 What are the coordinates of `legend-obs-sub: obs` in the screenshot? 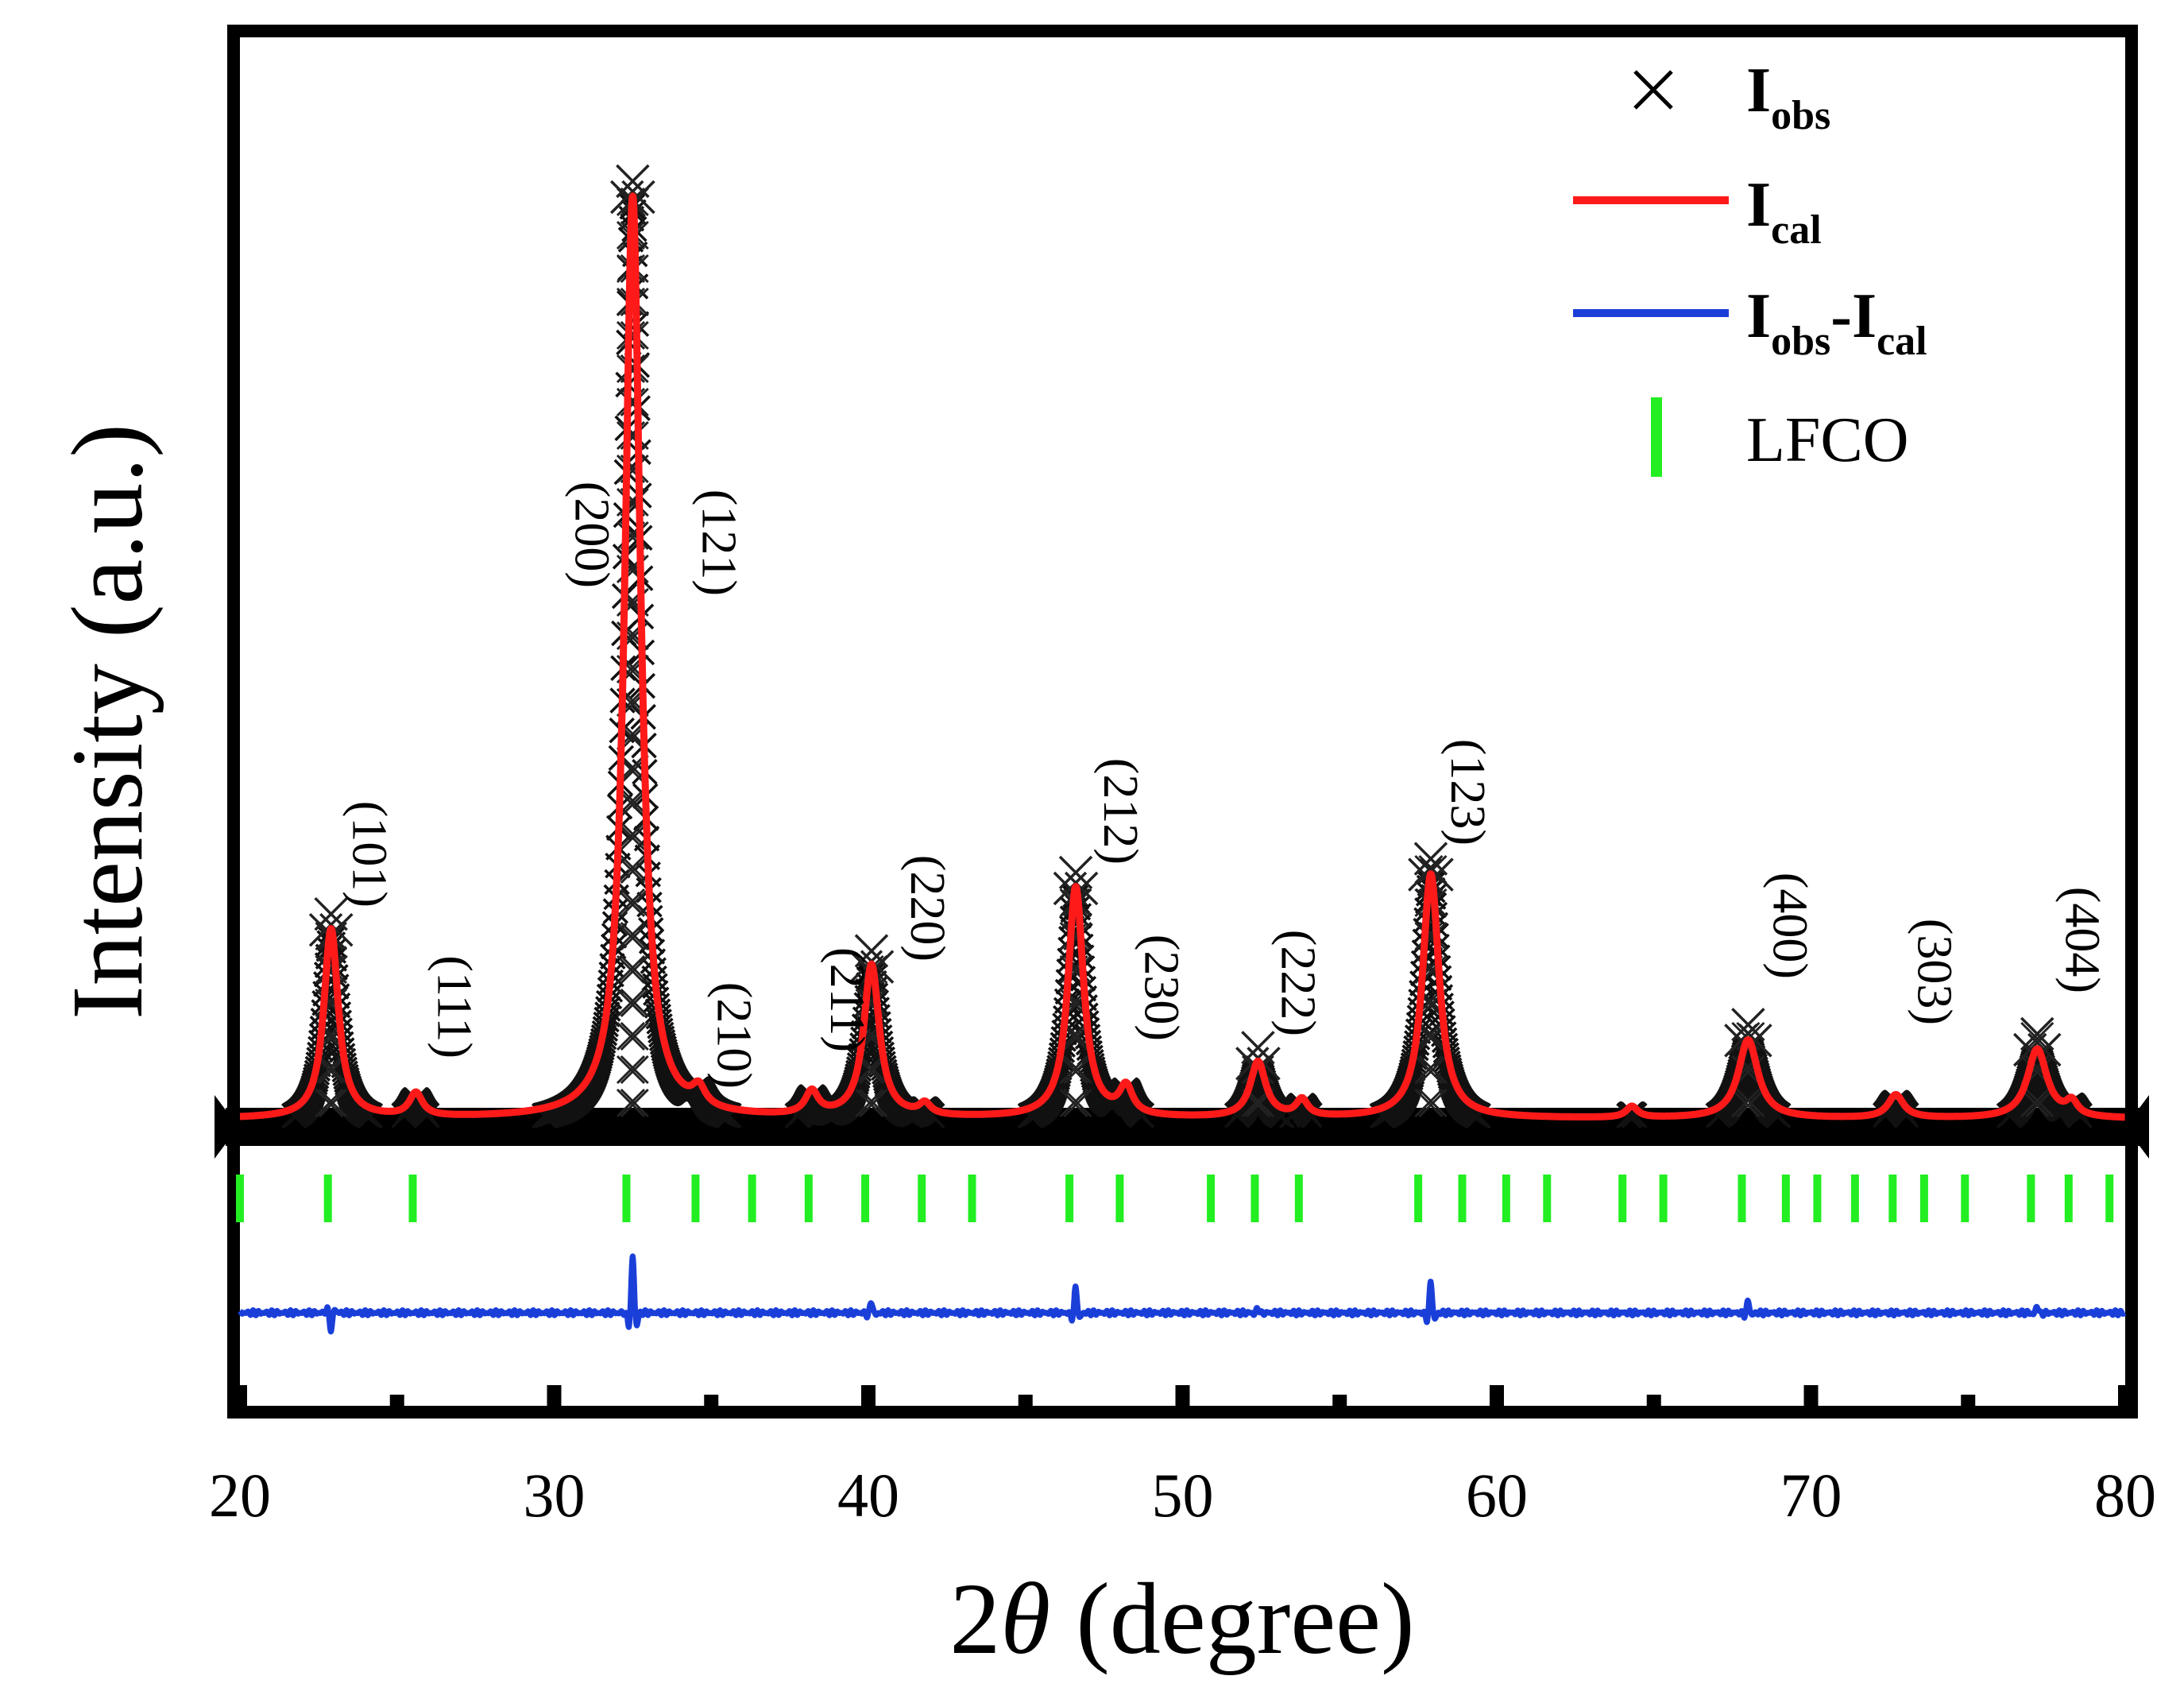 It's located at (1800, 115).